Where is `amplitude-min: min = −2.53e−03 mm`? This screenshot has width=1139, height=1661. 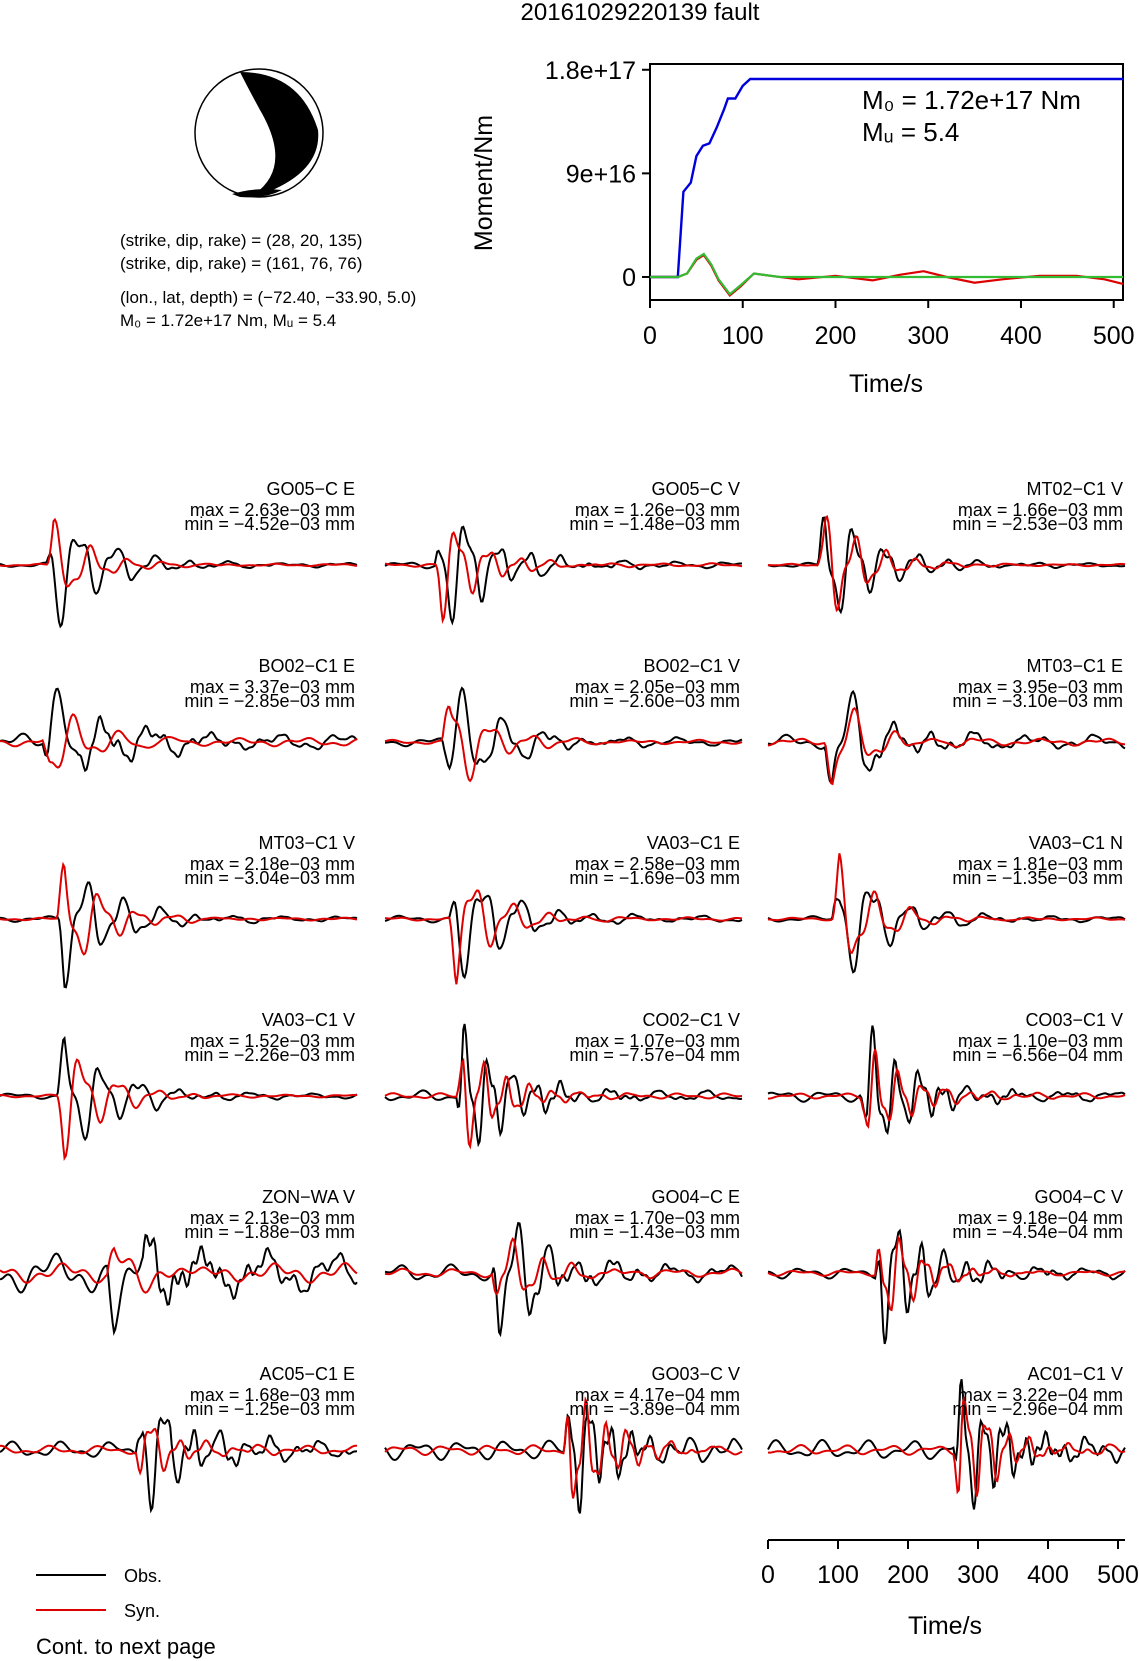
amplitude-min: min = −2.53e−03 mm is located at coordinates (1037, 524).